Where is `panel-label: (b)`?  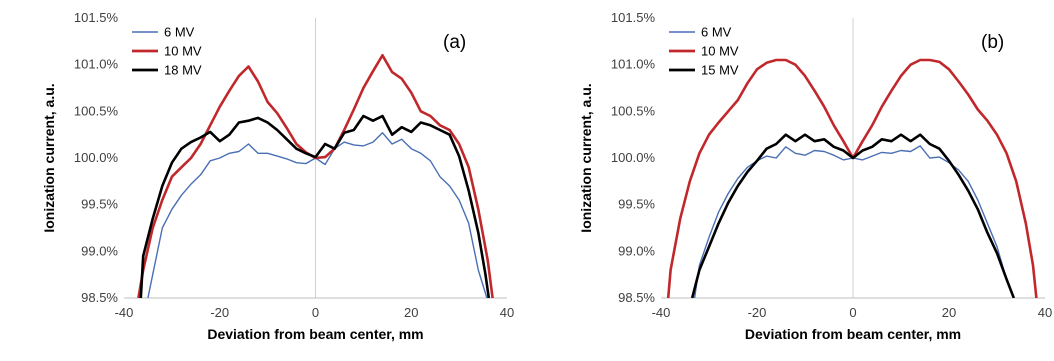 panel-label: (b) is located at coordinates (992, 42).